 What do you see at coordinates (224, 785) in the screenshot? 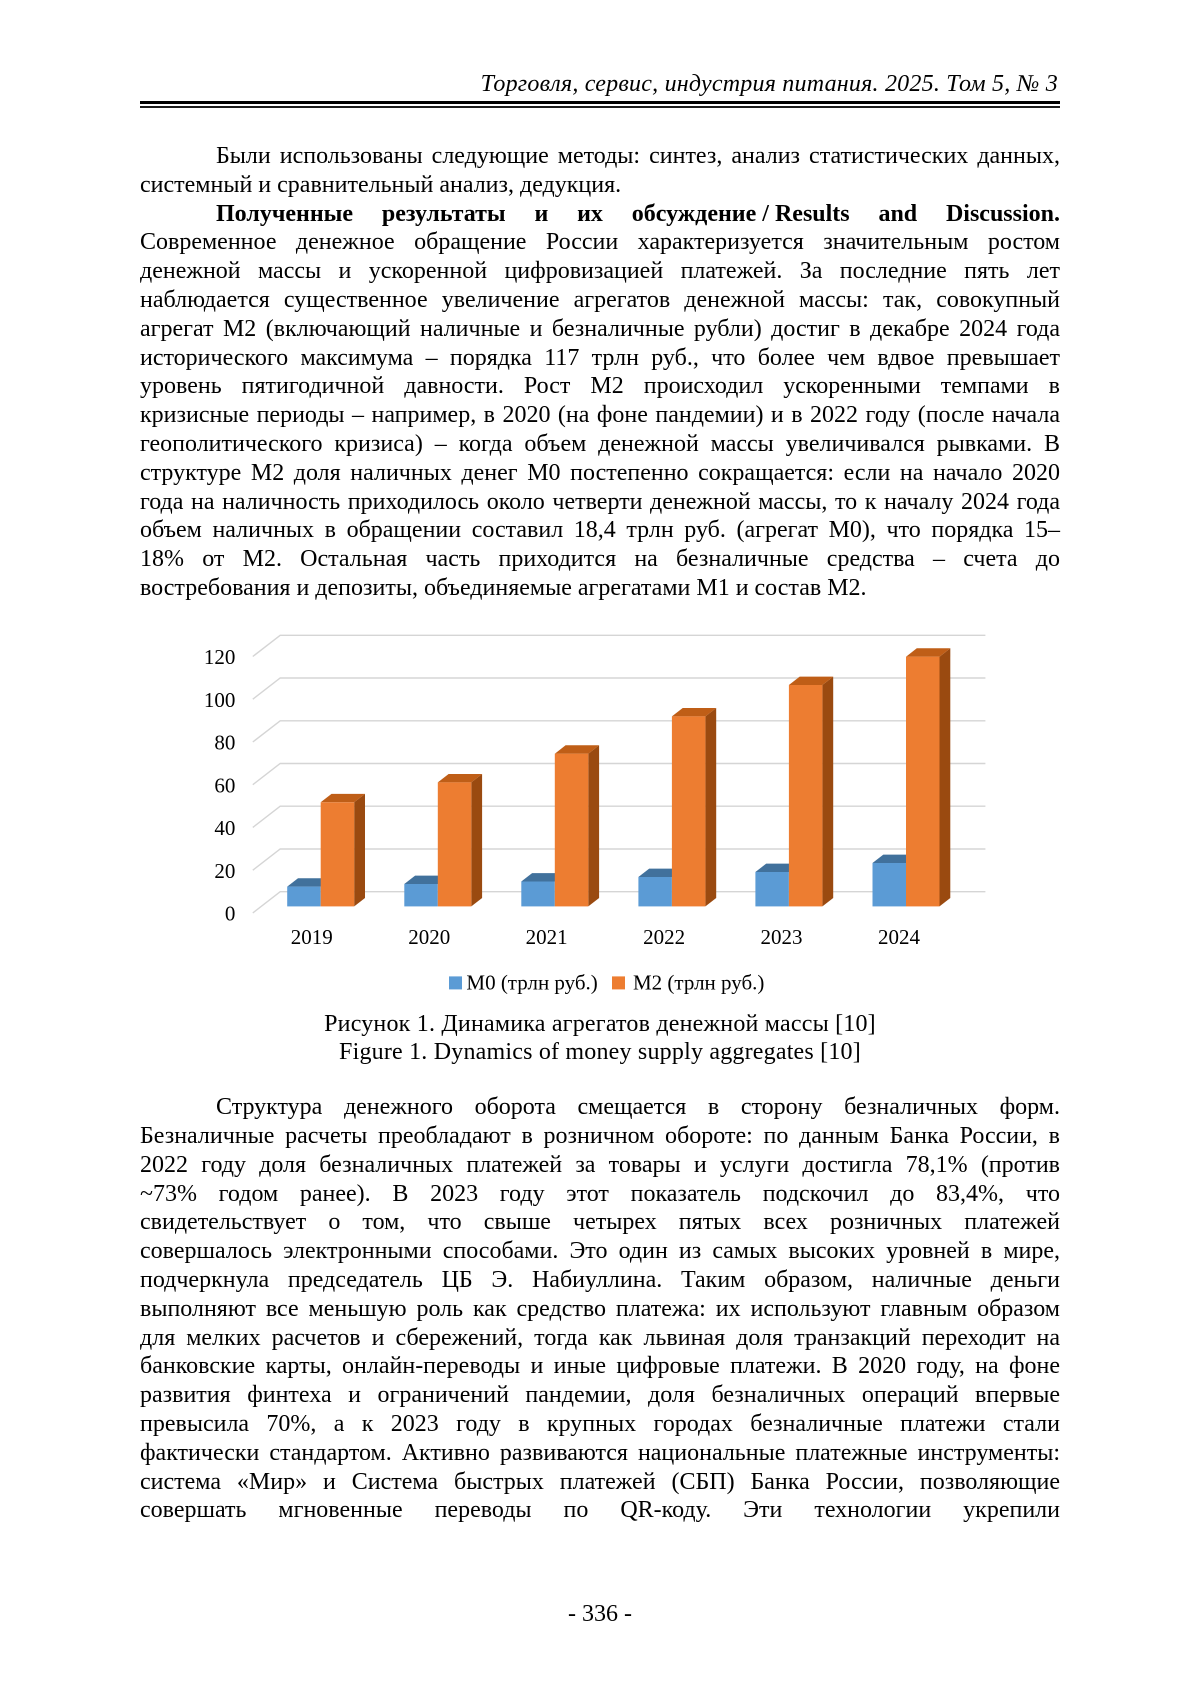
I see `svg-text: 60` at bounding box center [224, 785].